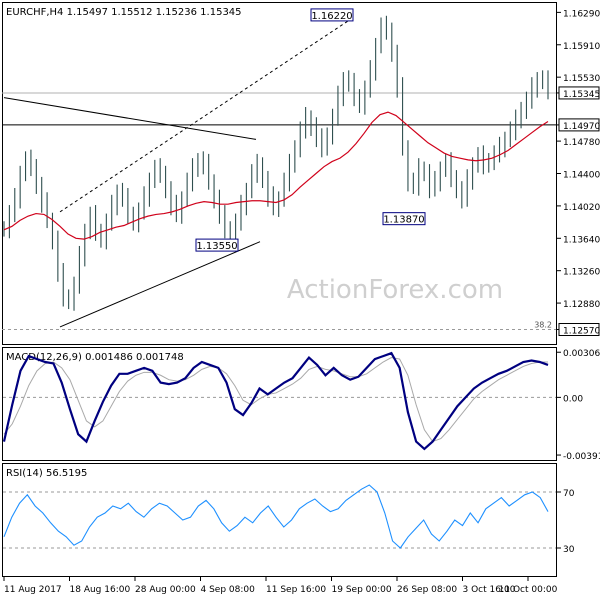  Describe the element at coordinates (165, 590) in the screenshot. I see `x-axis-tick-label: 28 Aug 00:00` at that location.